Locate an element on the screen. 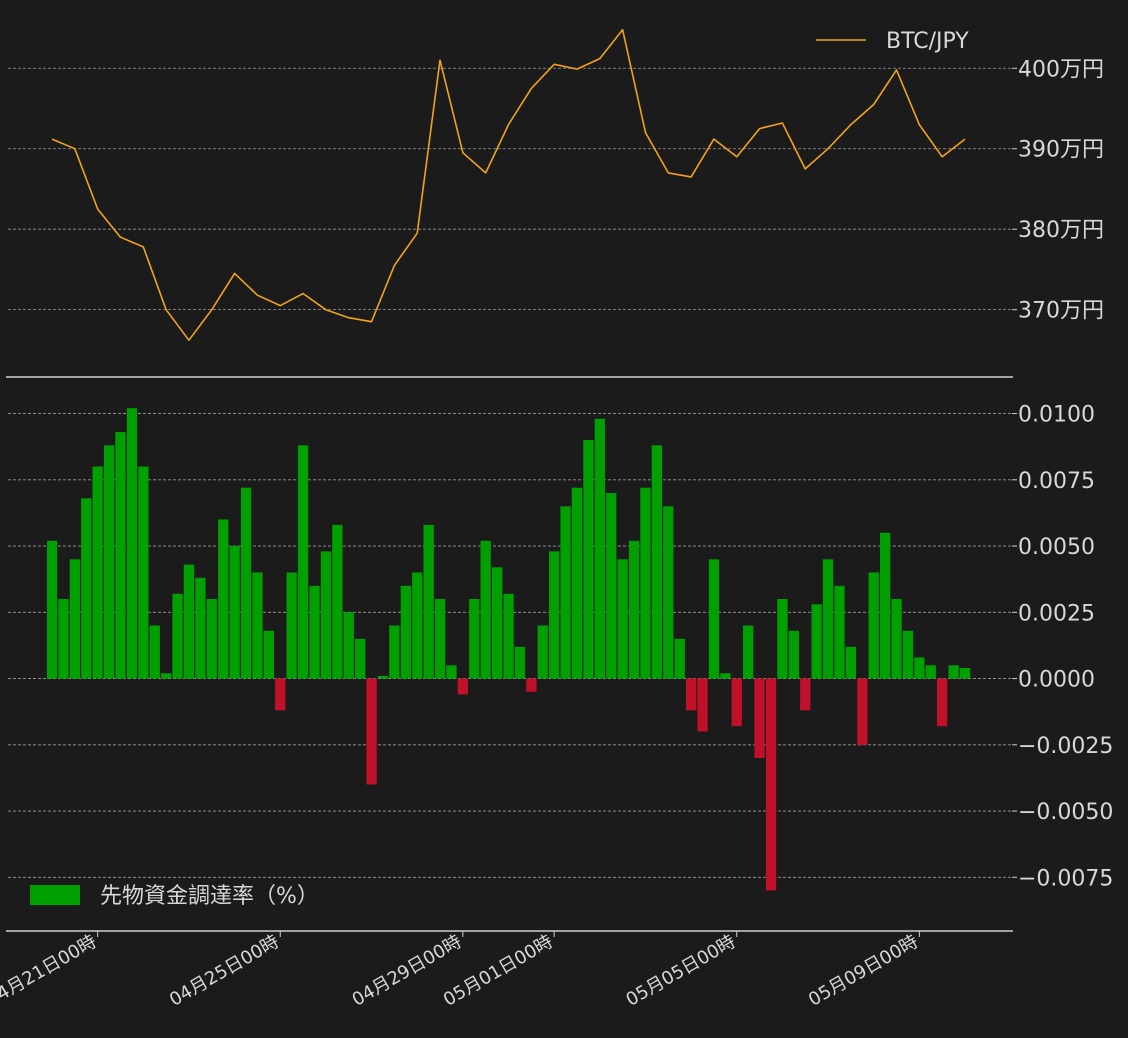 The width and height of the screenshot is (1128, 1038). price-legend-label: BTC/JPY is located at coordinates (927, 41).